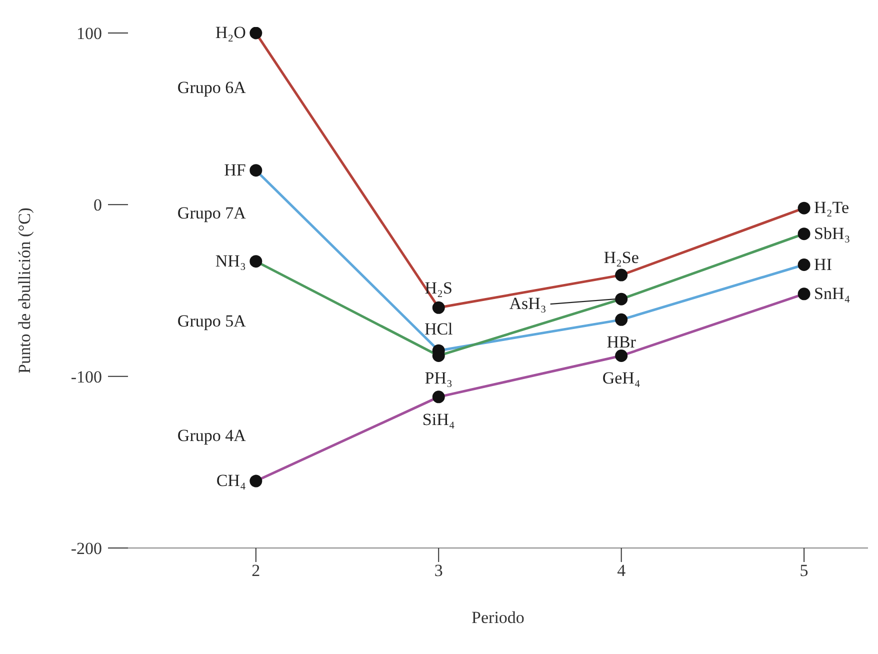 The width and height of the screenshot is (878, 654). What do you see at coordinates (438, 570) in the screenshot?
I see `x-tick-label: 3` at bounding box center [438, 570].